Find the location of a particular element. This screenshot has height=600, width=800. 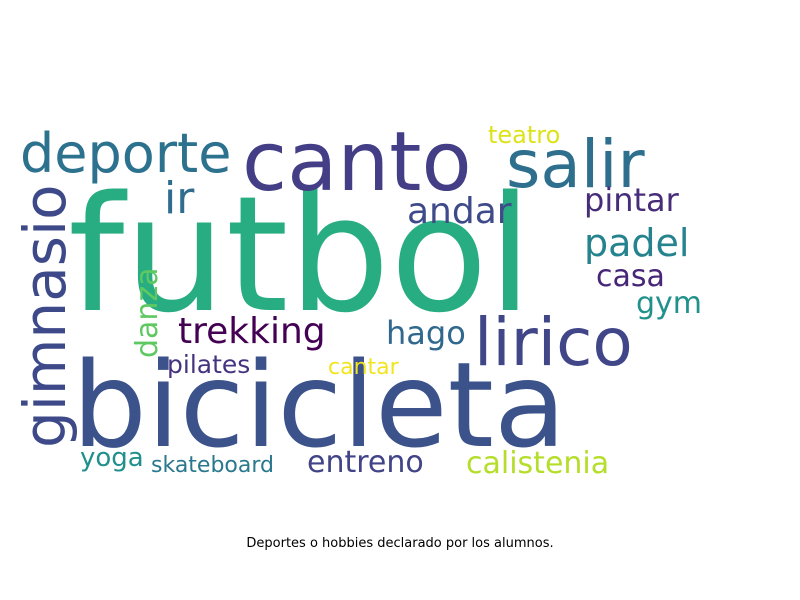

word-yoga: yoga is located at coordinates (112, 458).